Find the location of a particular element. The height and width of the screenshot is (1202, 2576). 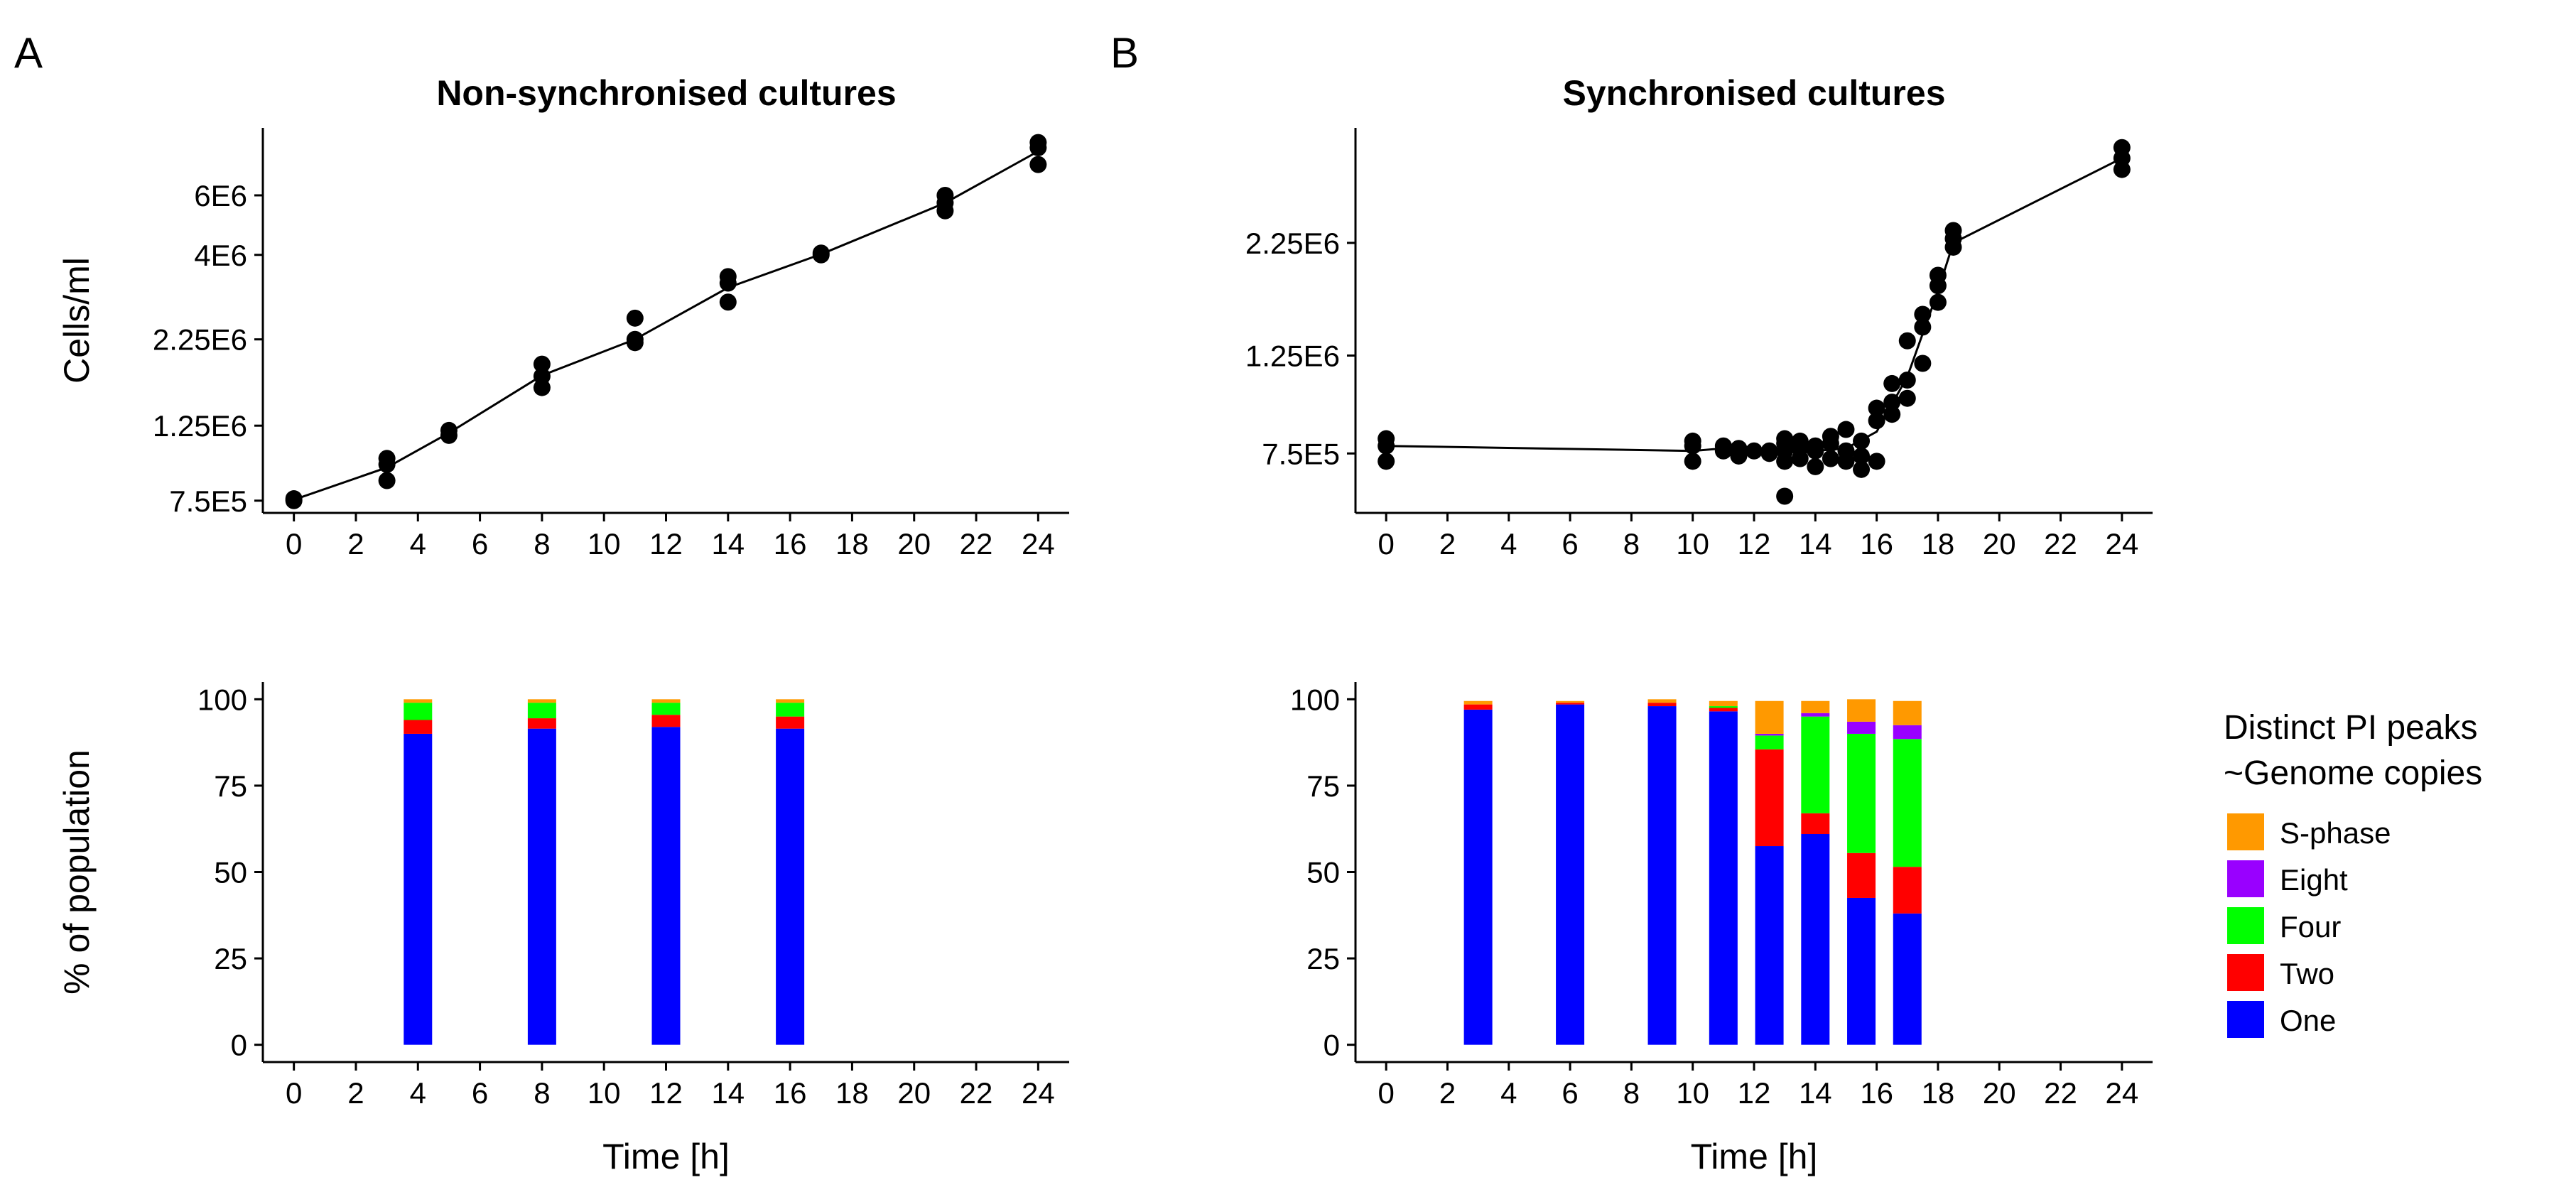

y-tick-label: 50 is located at coordinates (1323, 872).